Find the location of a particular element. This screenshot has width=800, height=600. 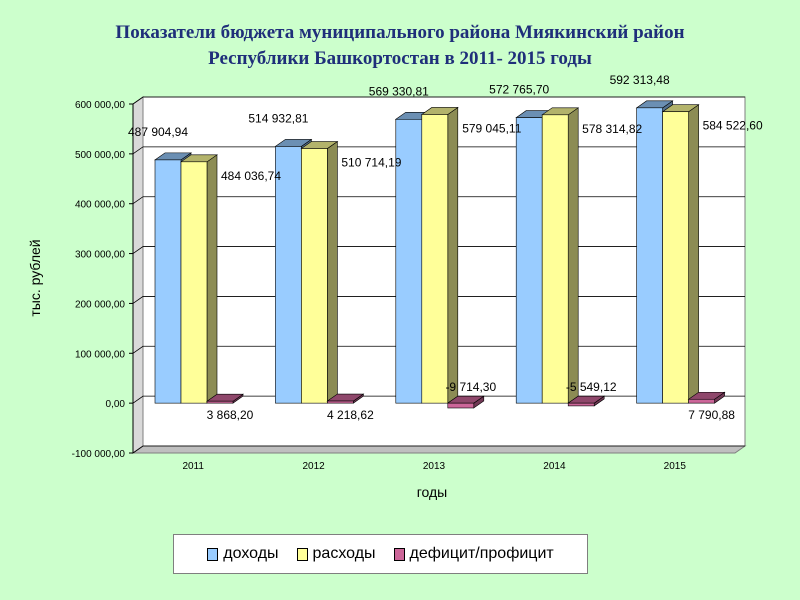

y-tick-label: 200 000,00 is located at coordinates (100, 304).